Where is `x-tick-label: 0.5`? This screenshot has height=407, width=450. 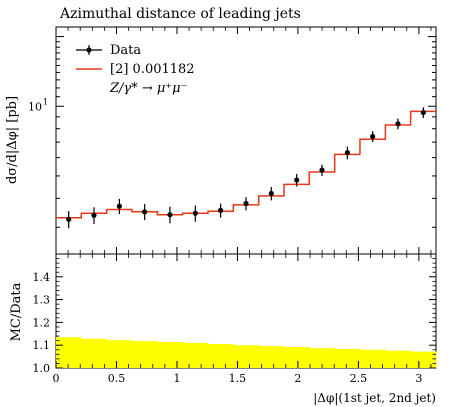 x-tick-label: 0.5 is located at coordinates (117, 378).